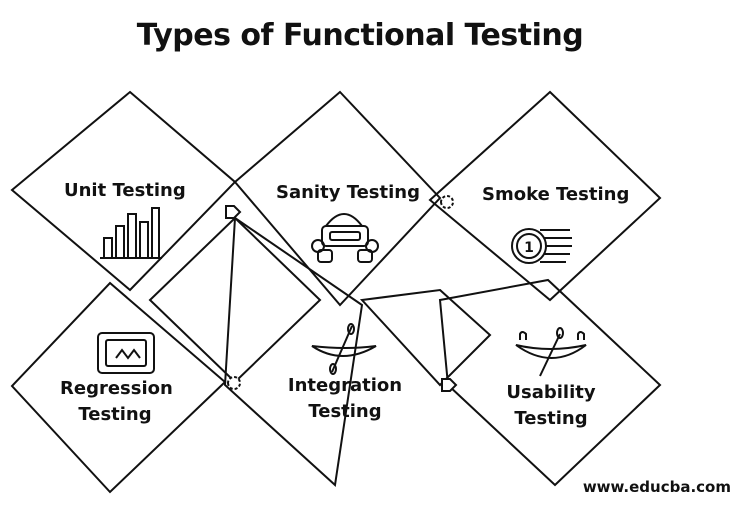 The image size is (747, 510). I want to click on label-integration-line-2: Testing, so click(345, 411).